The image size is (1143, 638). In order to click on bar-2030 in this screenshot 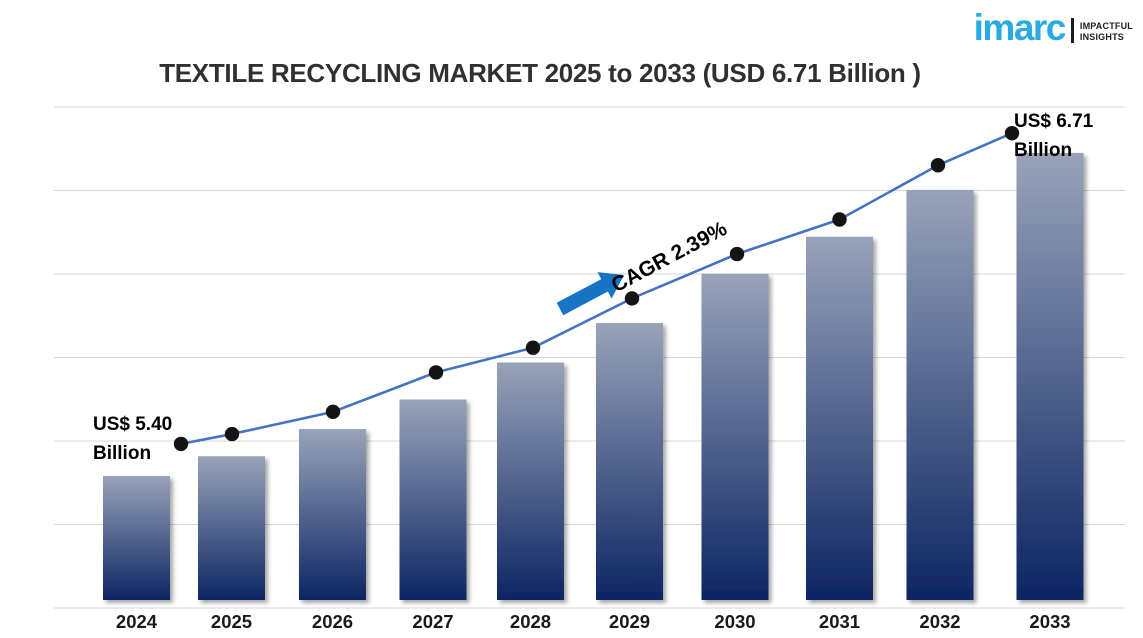, I will do `click(735, 436)`.